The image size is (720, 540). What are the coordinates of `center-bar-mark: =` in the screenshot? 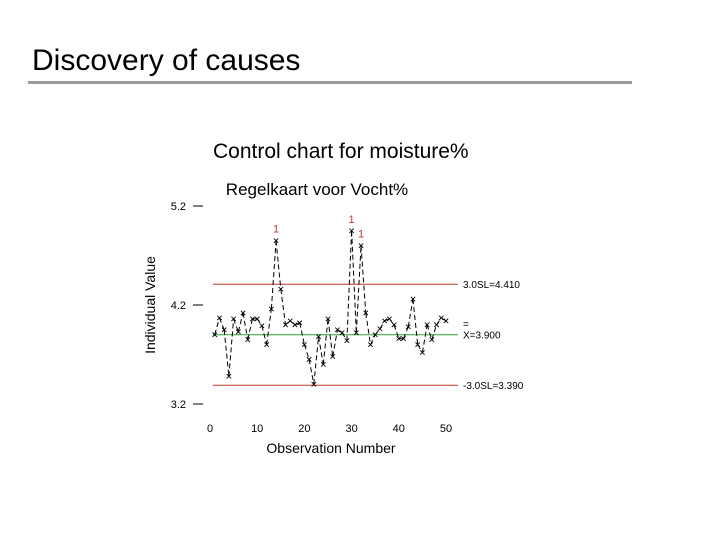 It's located at (466, 325).